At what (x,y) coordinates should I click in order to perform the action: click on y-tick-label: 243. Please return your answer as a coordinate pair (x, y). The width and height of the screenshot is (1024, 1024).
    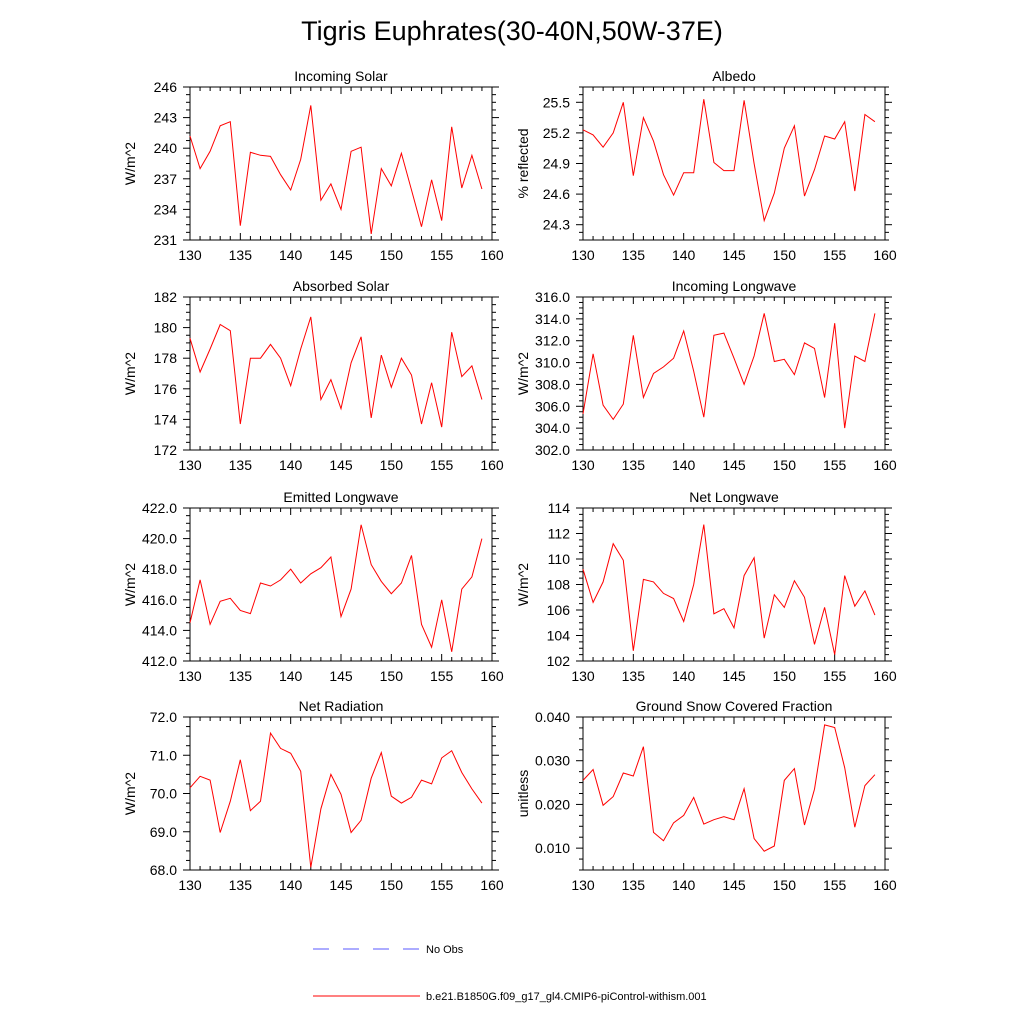
    Looking at the image, I should click on (166, 118).